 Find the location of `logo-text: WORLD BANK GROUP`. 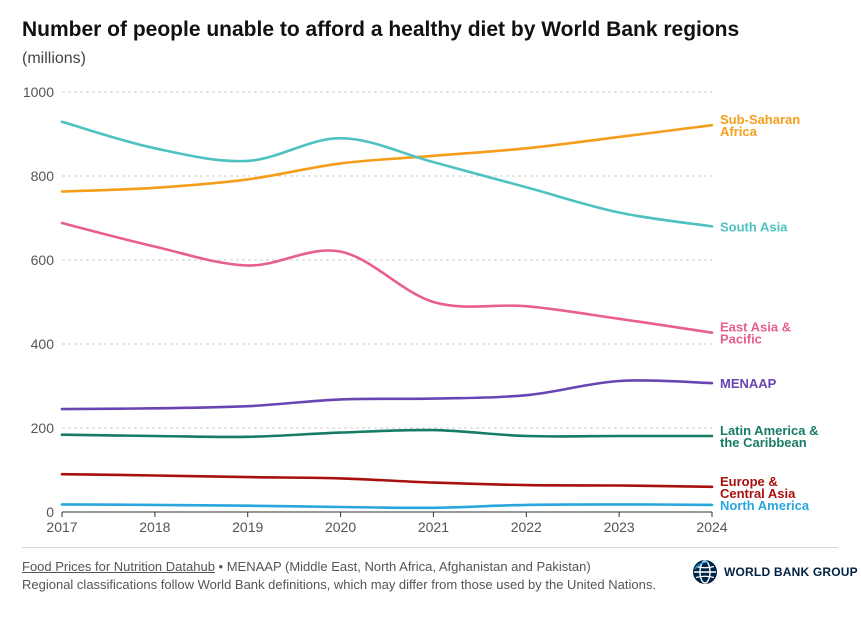

logo-text: WORLD BANK GROUP is located at coordinates (791, 572).